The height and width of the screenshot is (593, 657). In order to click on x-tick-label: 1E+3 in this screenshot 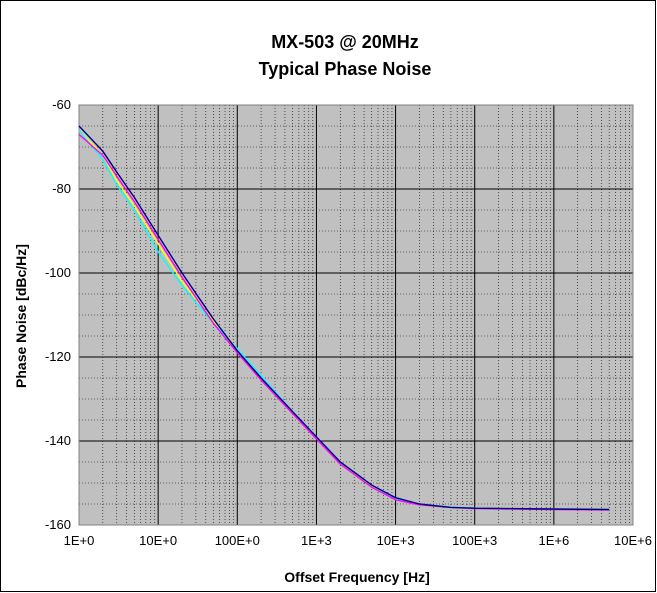, I will do `click(316, 540)`.